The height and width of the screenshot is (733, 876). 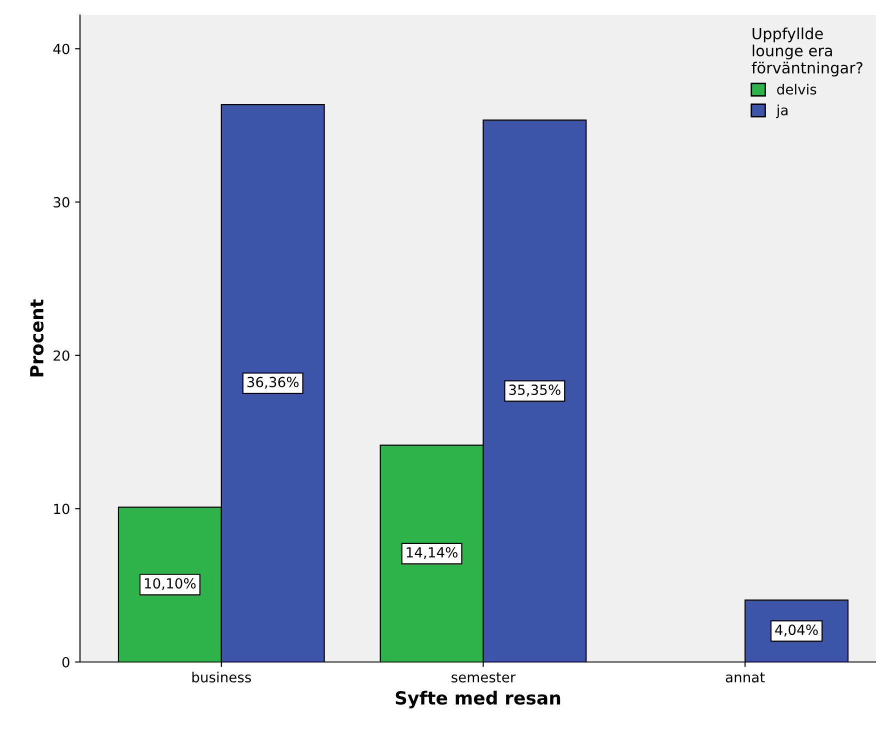 What do you see at coordinates (170, 584) in the screenshot?
I see `data-label: 10,10%` at bounding box center [170, 584].